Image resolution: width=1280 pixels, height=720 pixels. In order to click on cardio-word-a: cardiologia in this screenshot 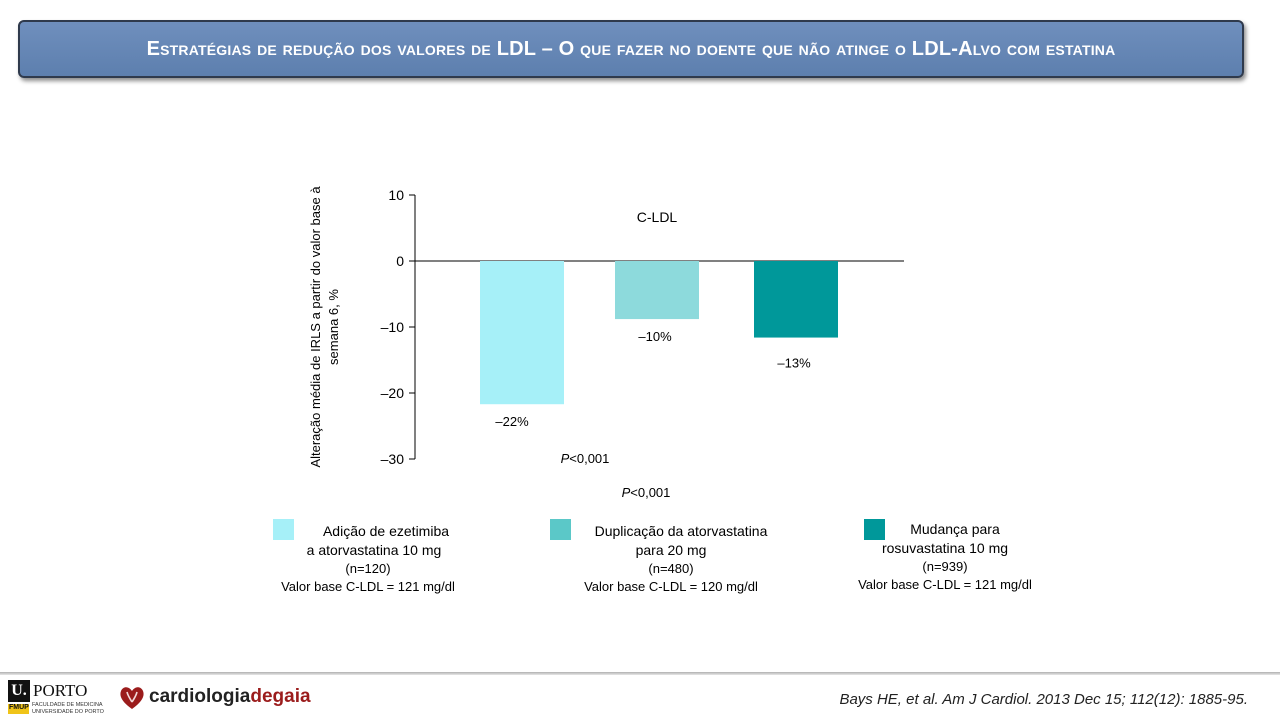, I will do `click(200, 696)`.